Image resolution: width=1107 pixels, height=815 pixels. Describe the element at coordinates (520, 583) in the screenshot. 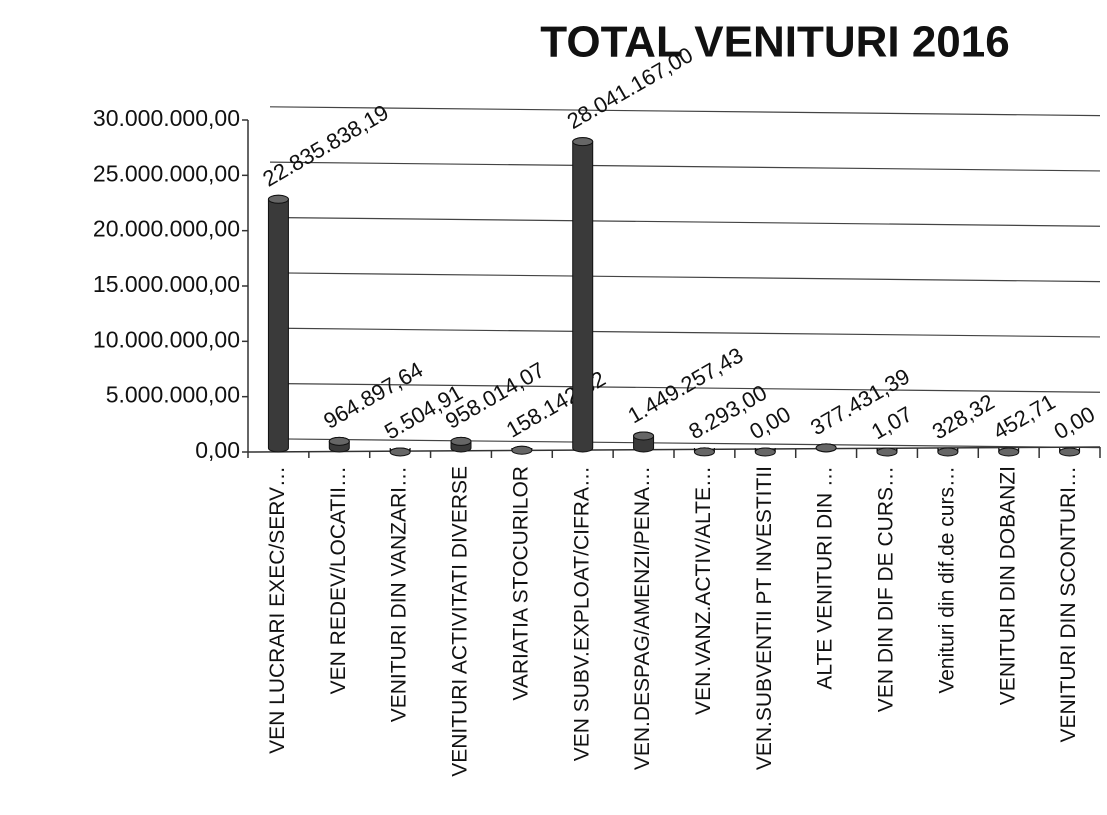

I see `x-tick-label: VARIATIA STOCURILOR` at that location.